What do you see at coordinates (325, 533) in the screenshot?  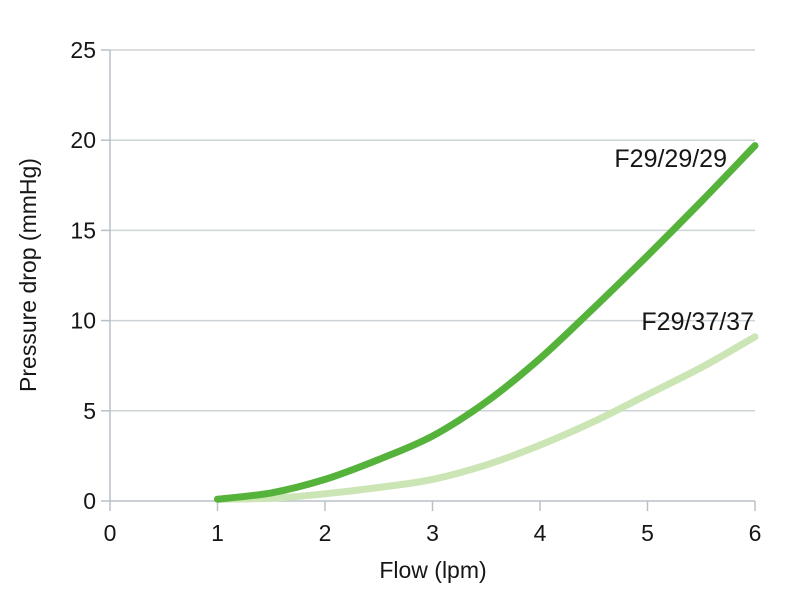 I see `x-tick-label-2: 2` at bounding box center [325, 533].